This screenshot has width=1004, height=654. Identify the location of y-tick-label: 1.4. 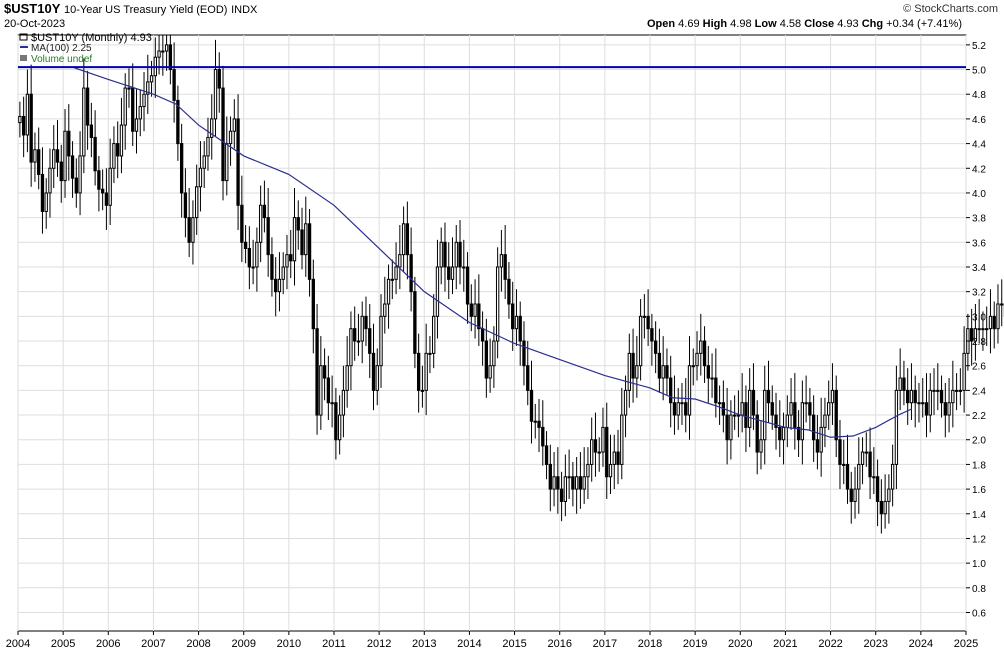
(979, 515).